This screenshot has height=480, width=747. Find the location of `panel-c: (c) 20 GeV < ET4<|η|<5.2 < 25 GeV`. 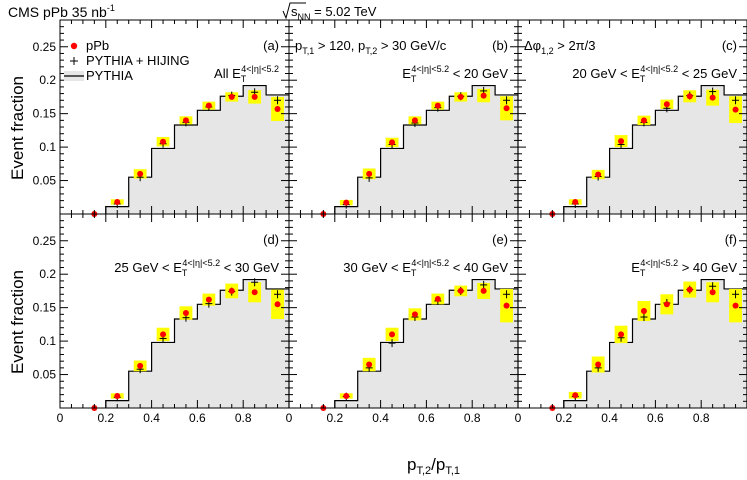

panel-c: (c) 20 GeV < ET4<|η|<5.2 < 25 GeV is located at coordinates (632, 118).